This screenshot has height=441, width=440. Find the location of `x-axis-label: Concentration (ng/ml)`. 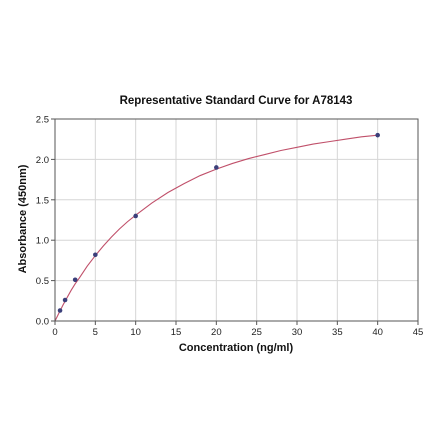

x-axis-label: Concentration (ng/ml) is located at coordinates (236, 348).